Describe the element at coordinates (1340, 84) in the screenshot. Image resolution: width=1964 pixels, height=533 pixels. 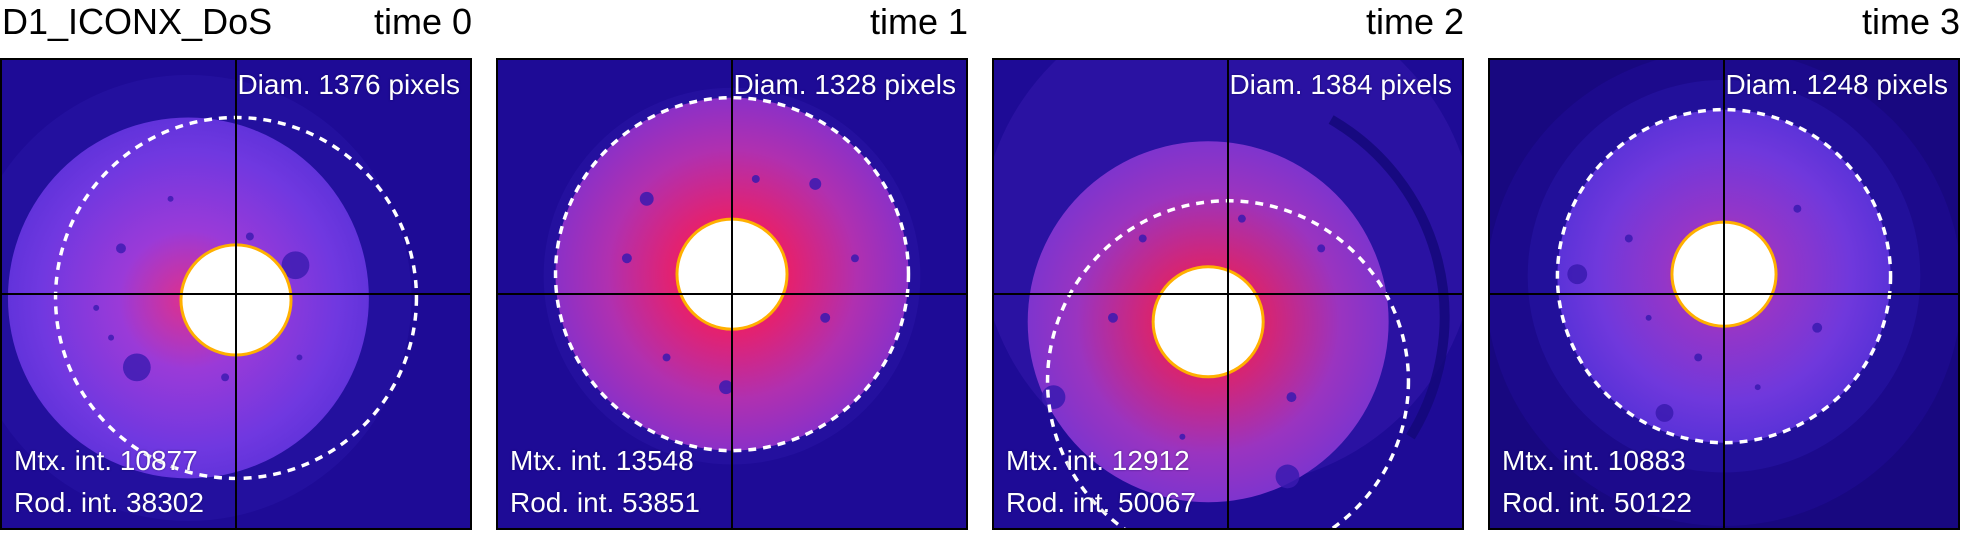
I see `diameter-label: Diam. 1384 pixels` at that location.